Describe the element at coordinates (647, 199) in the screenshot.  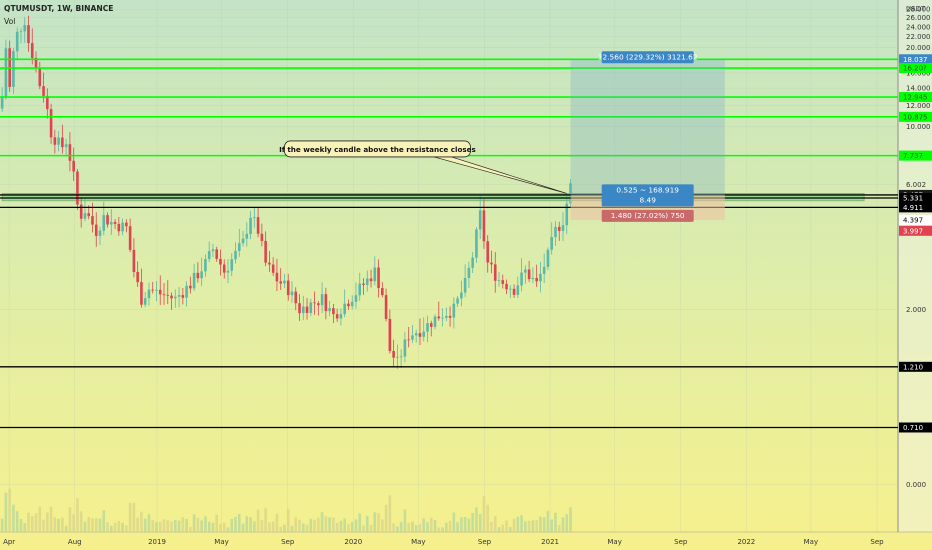
I see `entry-label-text: 8.49` at that location.